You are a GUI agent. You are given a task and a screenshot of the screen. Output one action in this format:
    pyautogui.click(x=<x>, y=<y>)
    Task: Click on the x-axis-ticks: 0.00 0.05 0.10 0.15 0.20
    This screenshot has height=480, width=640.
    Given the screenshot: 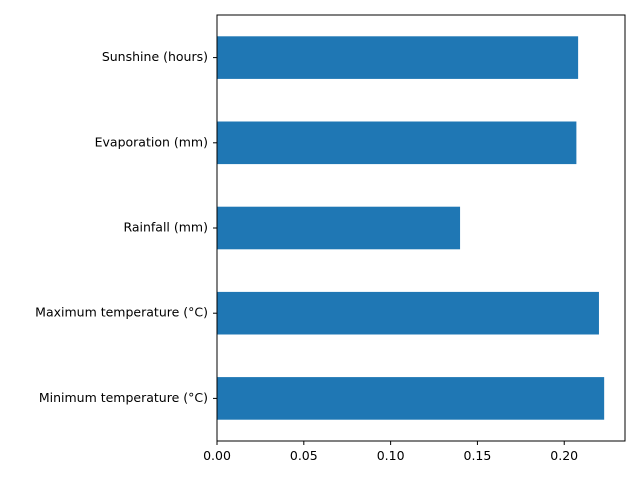 What is the action you would take?
    pyautogui.click(x=390, y=452)
    